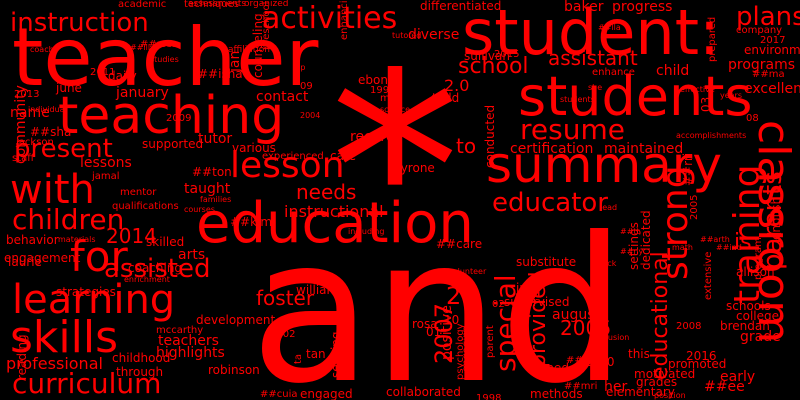 The image size is (800, 400). Describe the element at coordinates (572, 129) in the screenshot. I see `cloud-word: resume` at that location.